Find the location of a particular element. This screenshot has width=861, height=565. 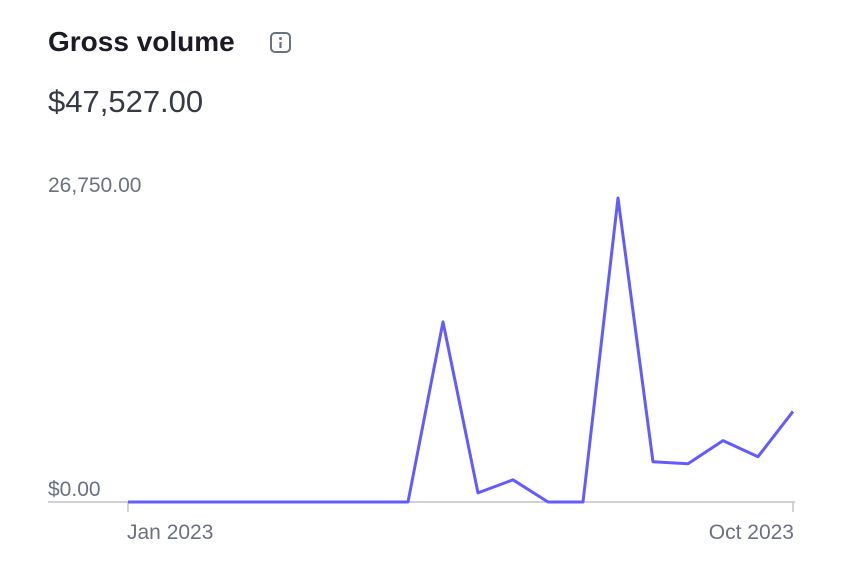

total-amount: $47,527.00 is located at coordinates (125, 101).